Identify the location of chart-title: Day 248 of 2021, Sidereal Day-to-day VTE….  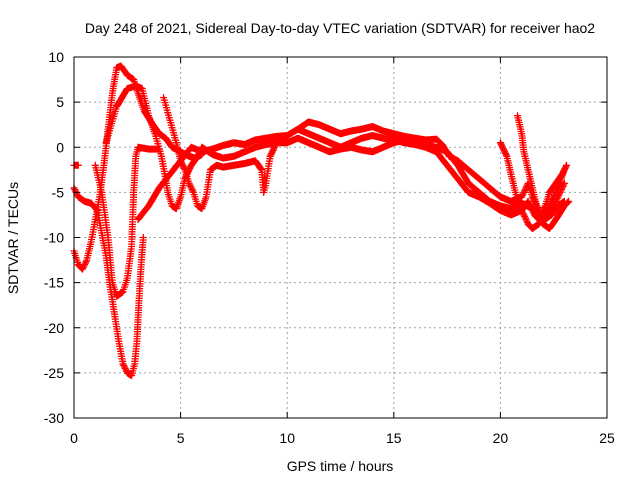
(340, 28).